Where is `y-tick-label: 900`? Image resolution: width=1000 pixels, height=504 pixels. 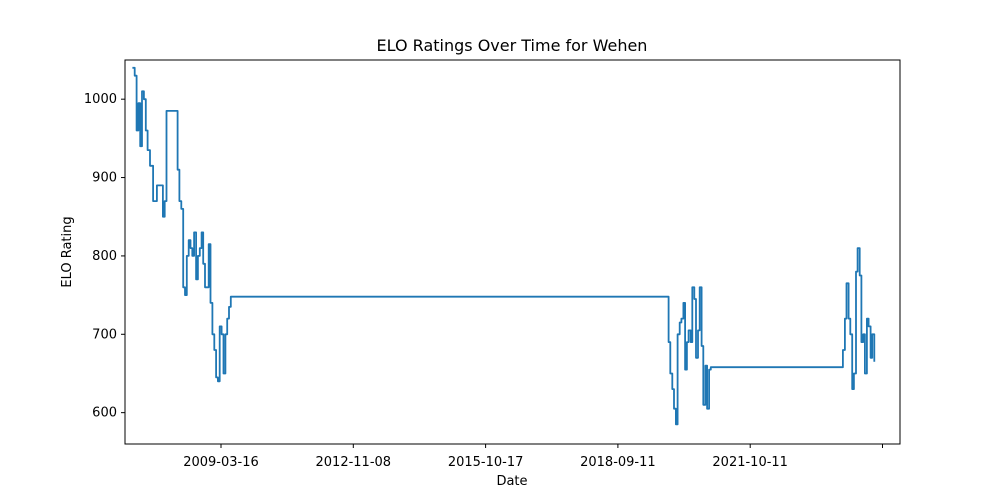
y-tick-label: 900 is located at coordinates (104, 178).